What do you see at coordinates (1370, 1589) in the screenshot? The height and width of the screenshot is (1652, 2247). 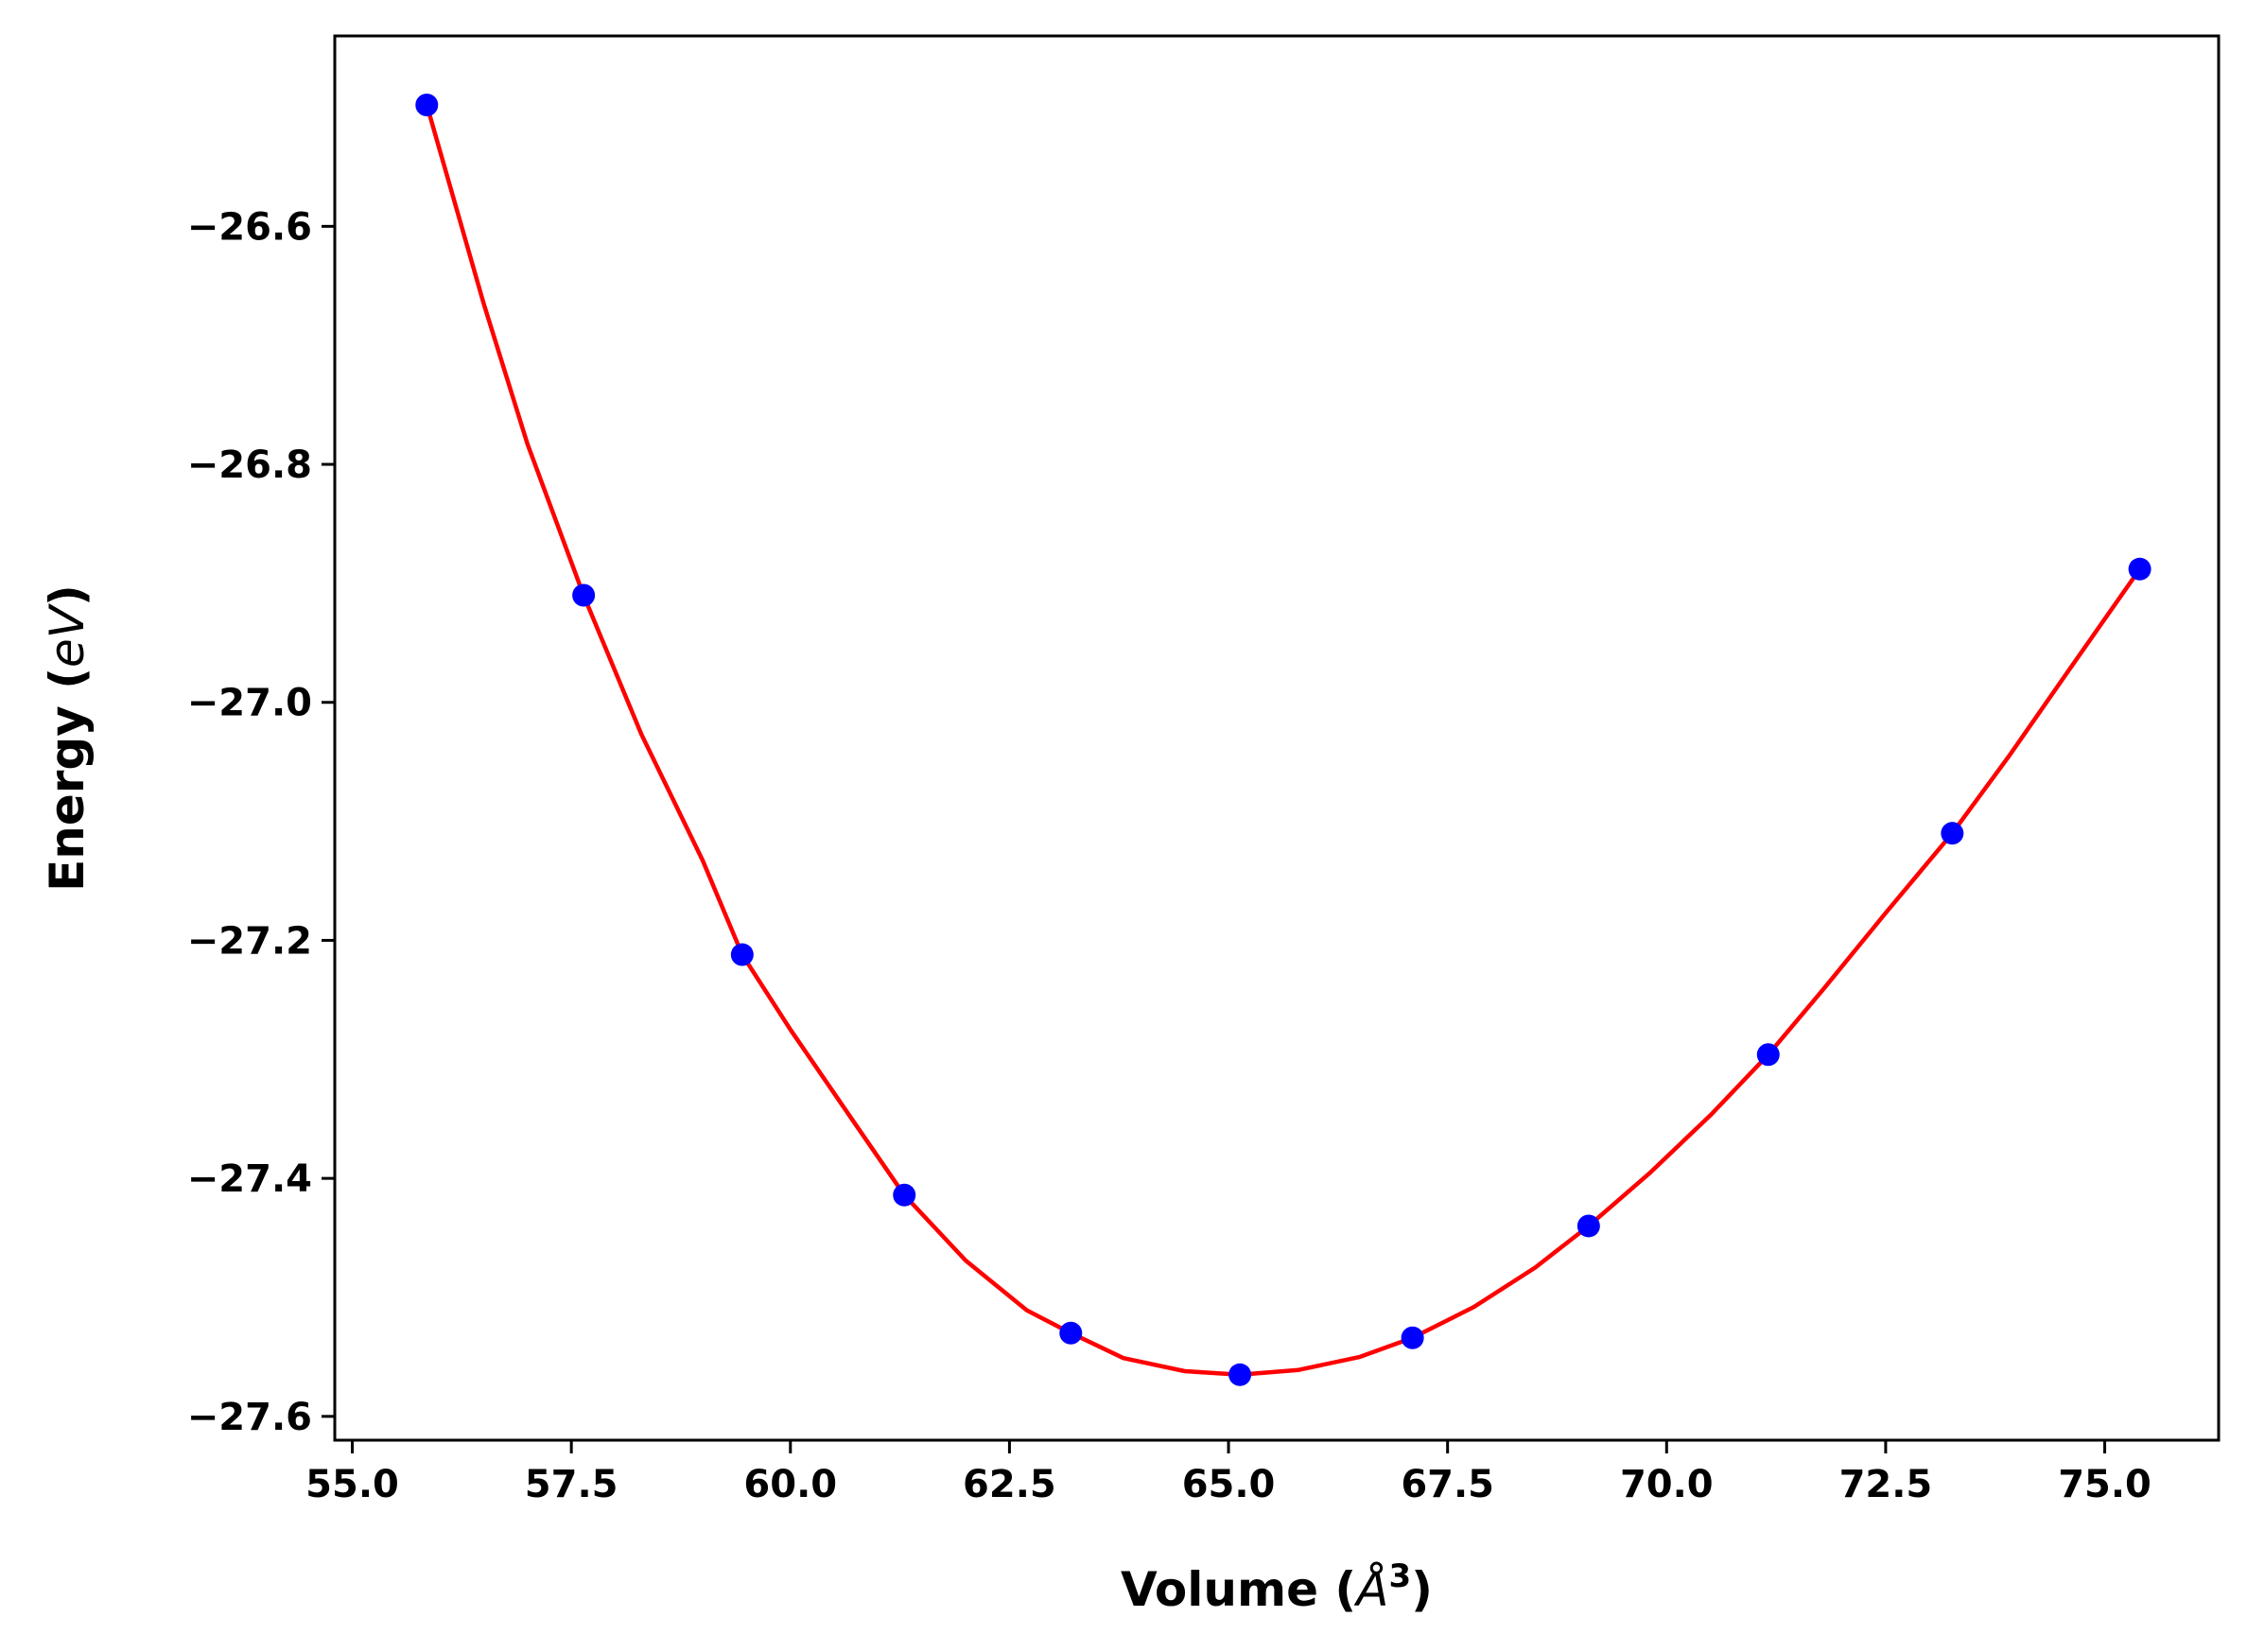 I see `x-axis-title-unit: Å` at bounding box center [1370, 1589].